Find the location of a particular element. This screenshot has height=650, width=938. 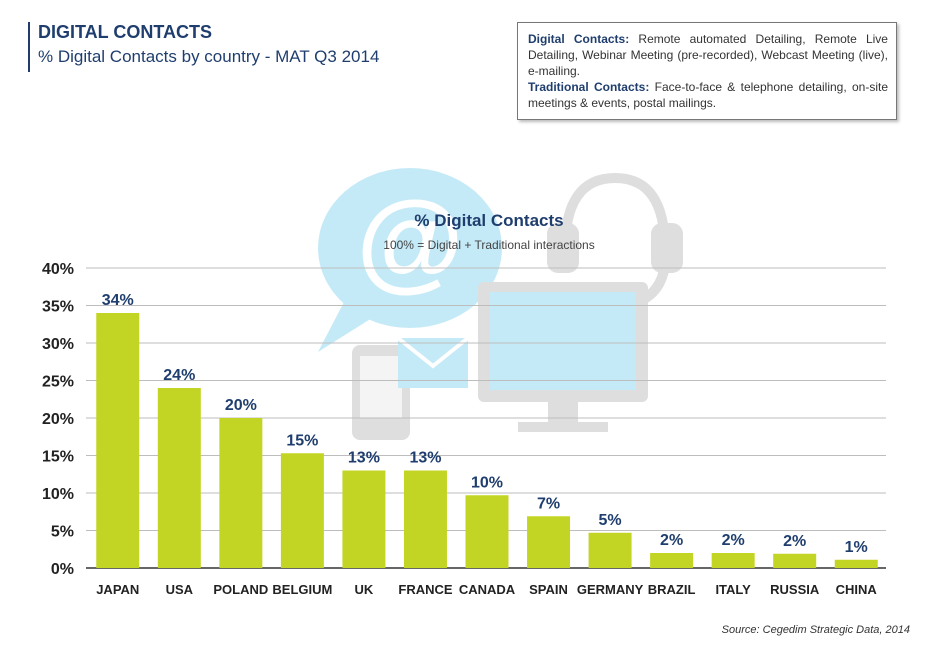

x-tick-label-germany: GERMANY is located at coordinates (610, 589).